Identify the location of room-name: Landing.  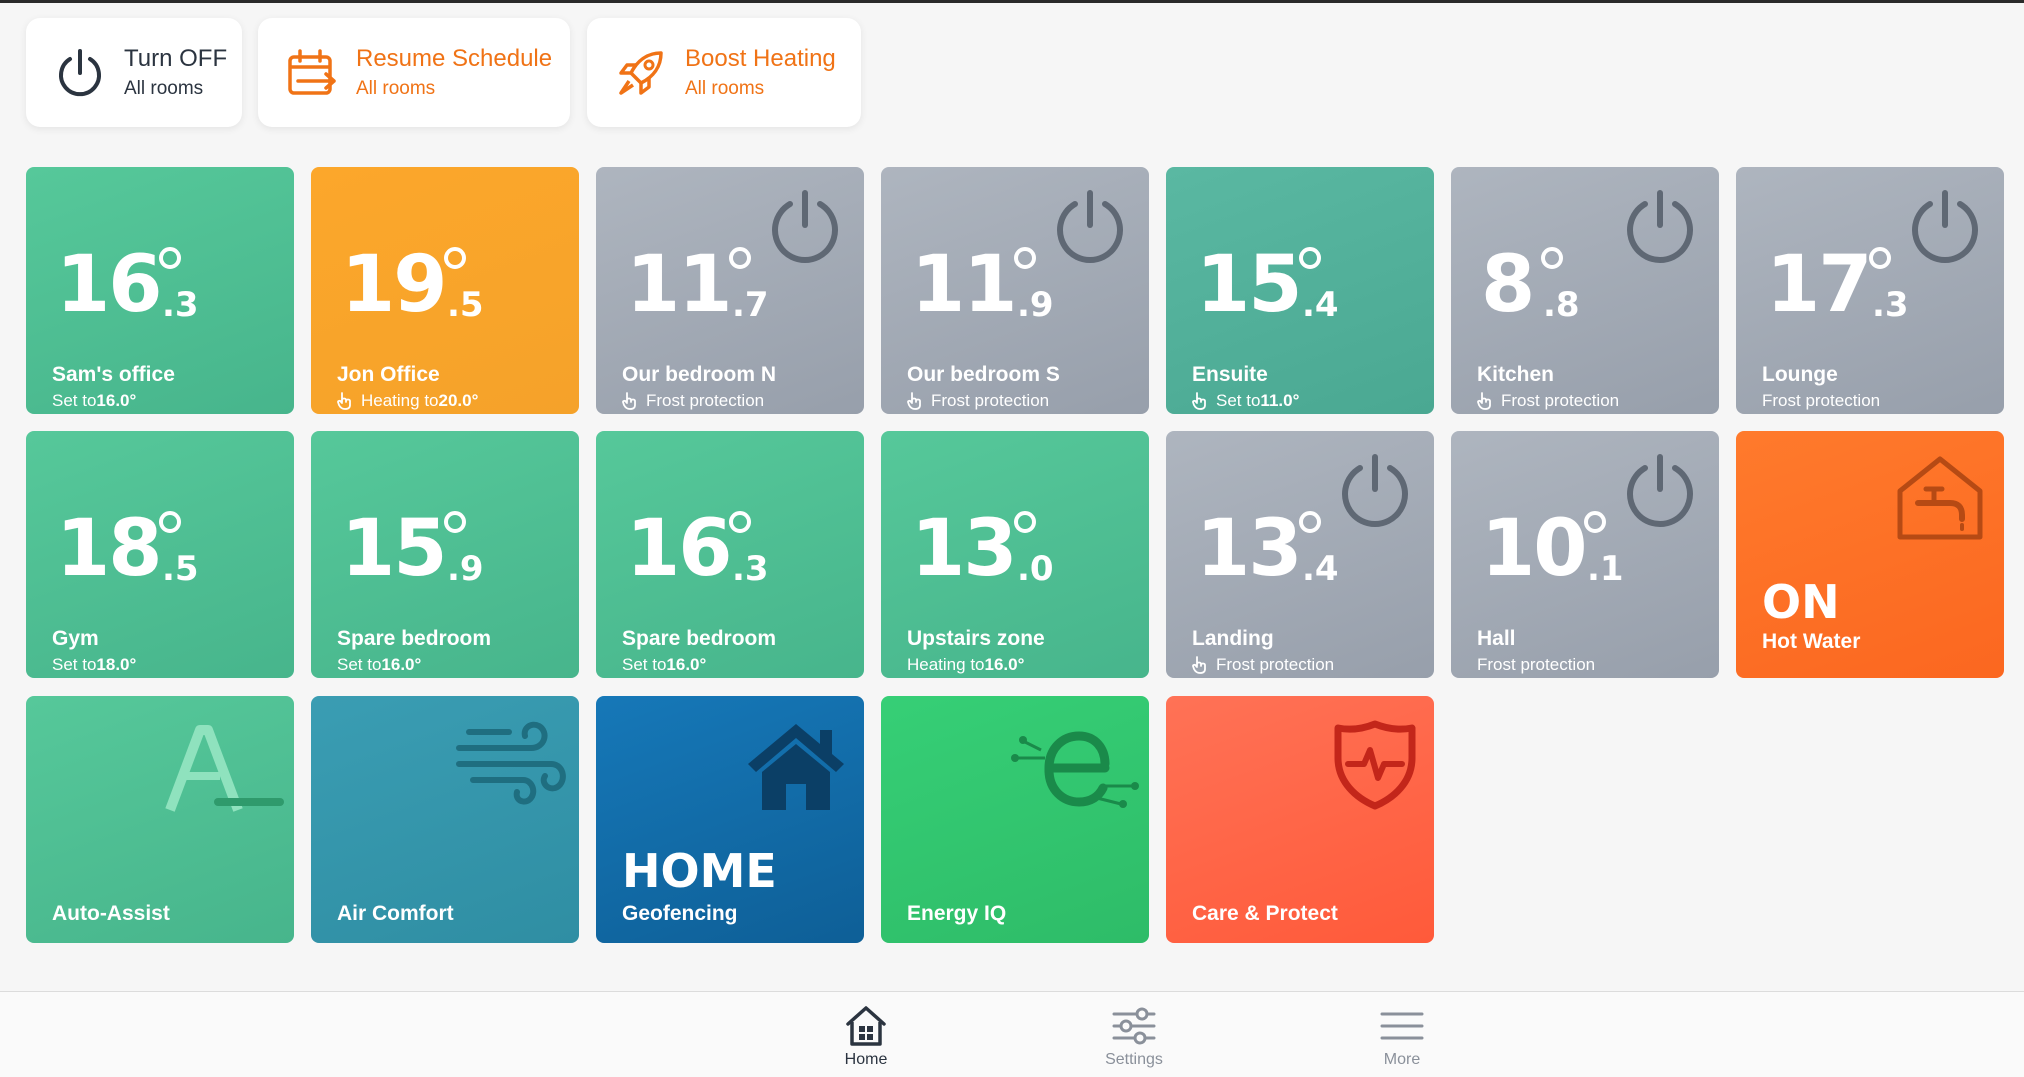
(1233, 638).